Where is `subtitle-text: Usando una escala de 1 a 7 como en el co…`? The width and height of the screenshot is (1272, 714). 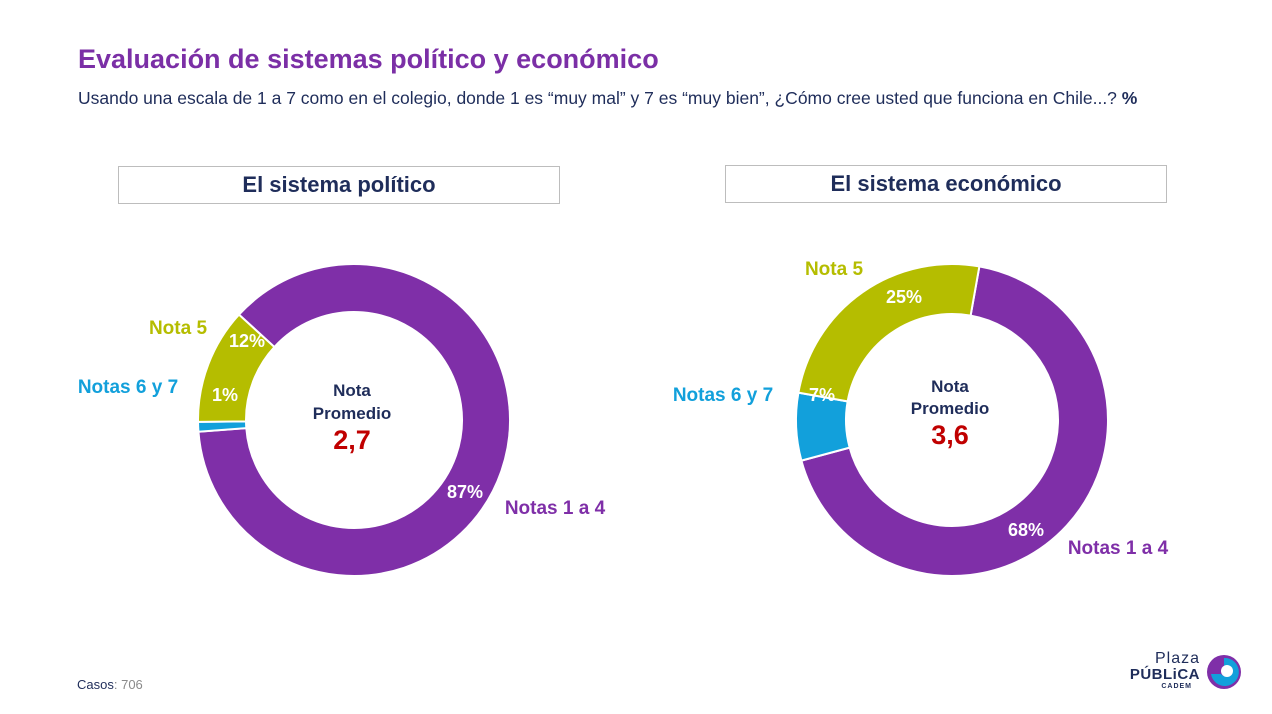 subtitle-text: Usando una escala de 1 a 7 como en el co… is located at coordinates (597, 98).